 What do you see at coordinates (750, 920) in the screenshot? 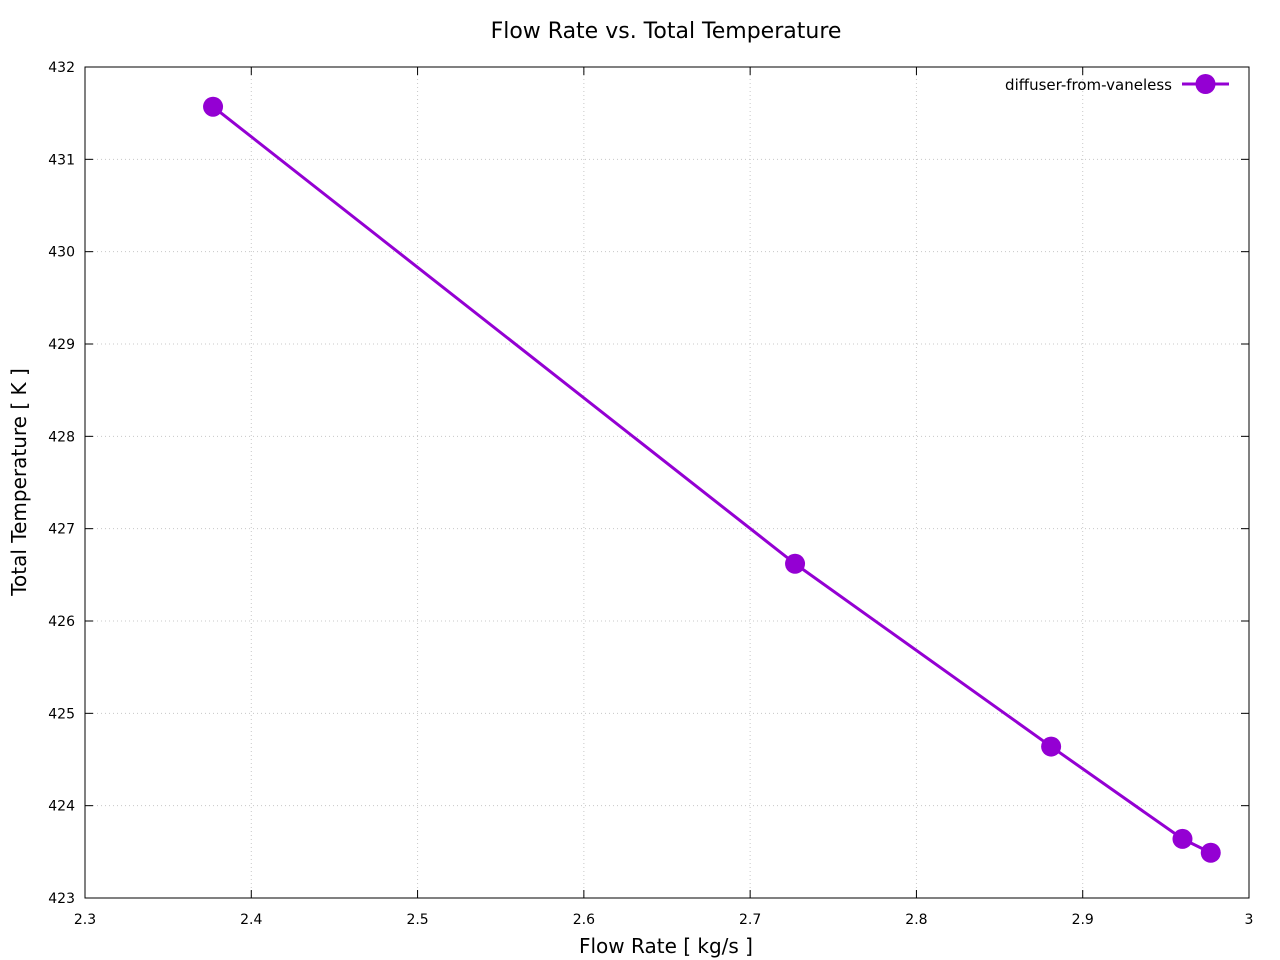
I see `x-tick-label: 2.7` at bounding box center [750, 920].